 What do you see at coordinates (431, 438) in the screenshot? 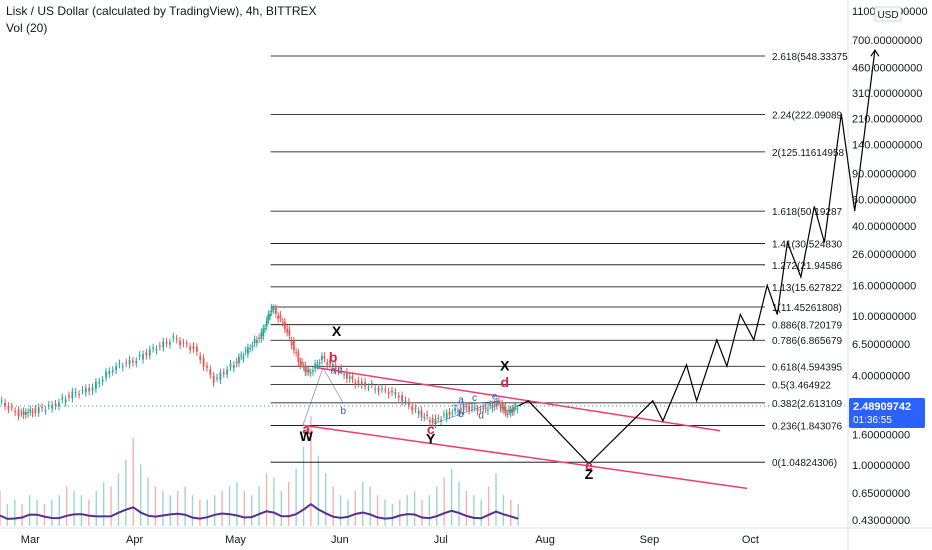
I see `wave-label: Y` at bounding box center [431, 438].